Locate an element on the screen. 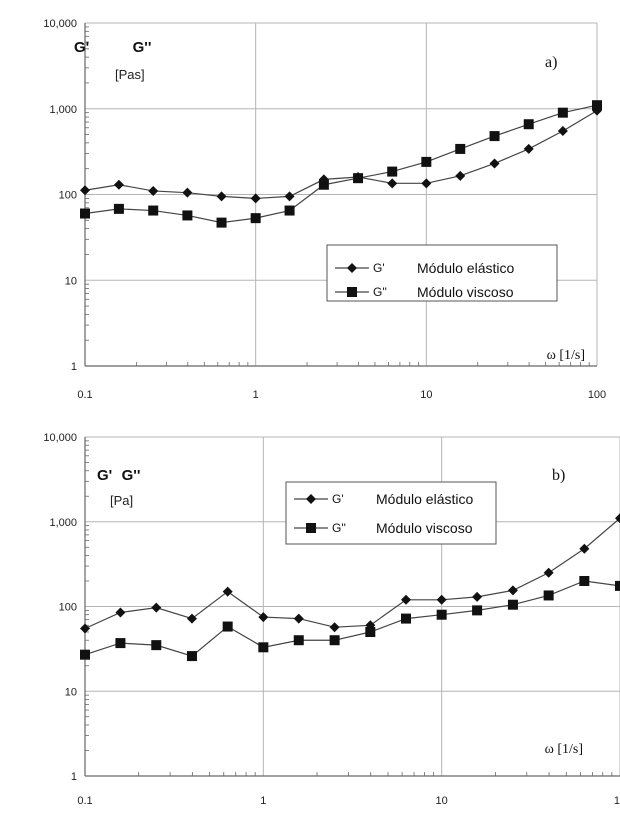 The height and width of the screenshot is (814, 620). x-tick-label: 100 is located at coordinates (597, 395).